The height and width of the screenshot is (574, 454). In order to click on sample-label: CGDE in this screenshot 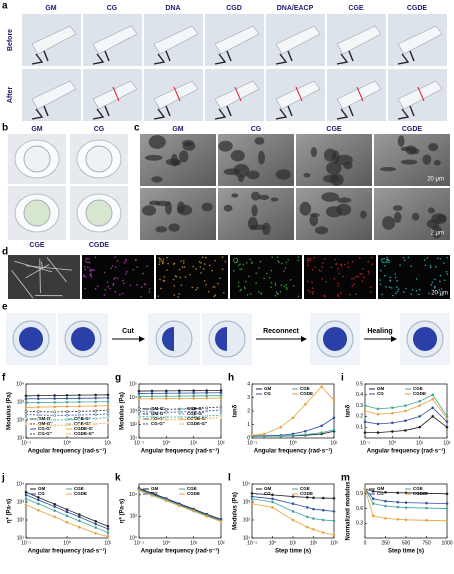, I will do `click(99, 245)`.